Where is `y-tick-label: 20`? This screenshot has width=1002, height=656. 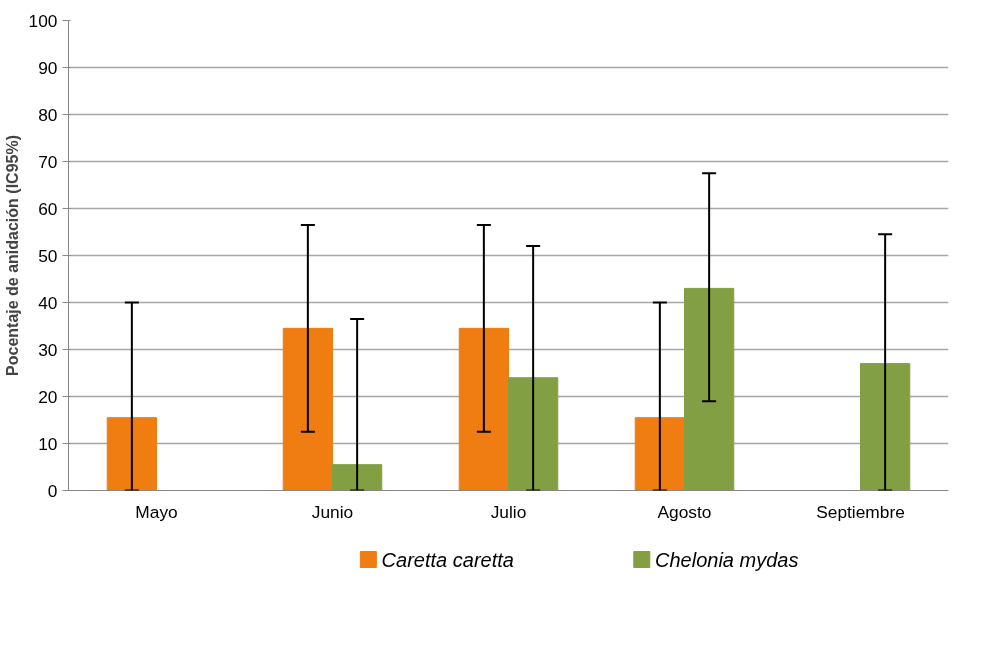
y-tick-label: 20 is located at coordinates (48, 396).